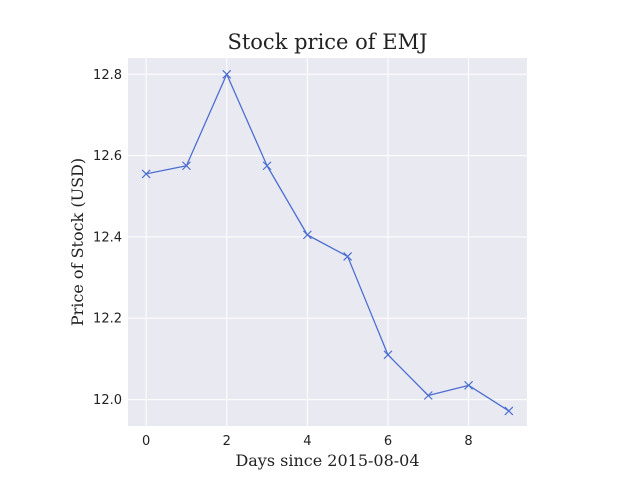  What do you see at coordinates (327, 460) in the screenshot?
I see `x-axis-label: Days since 2015-08-04` at bounding box center [327, 460].